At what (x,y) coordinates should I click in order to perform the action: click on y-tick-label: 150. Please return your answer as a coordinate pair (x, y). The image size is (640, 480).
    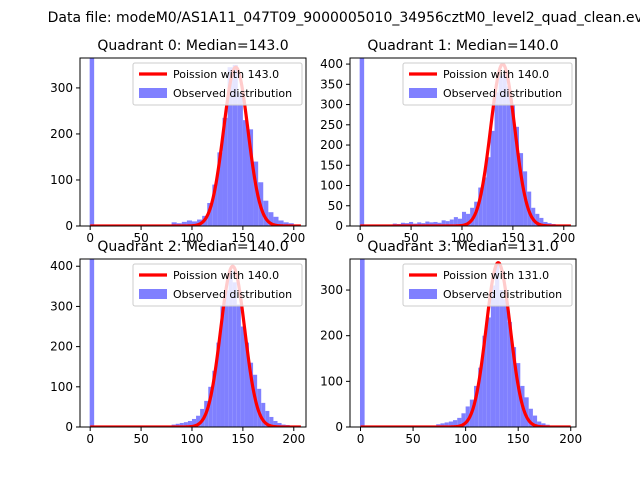
    Looking at the image, I should click on (331, 165).